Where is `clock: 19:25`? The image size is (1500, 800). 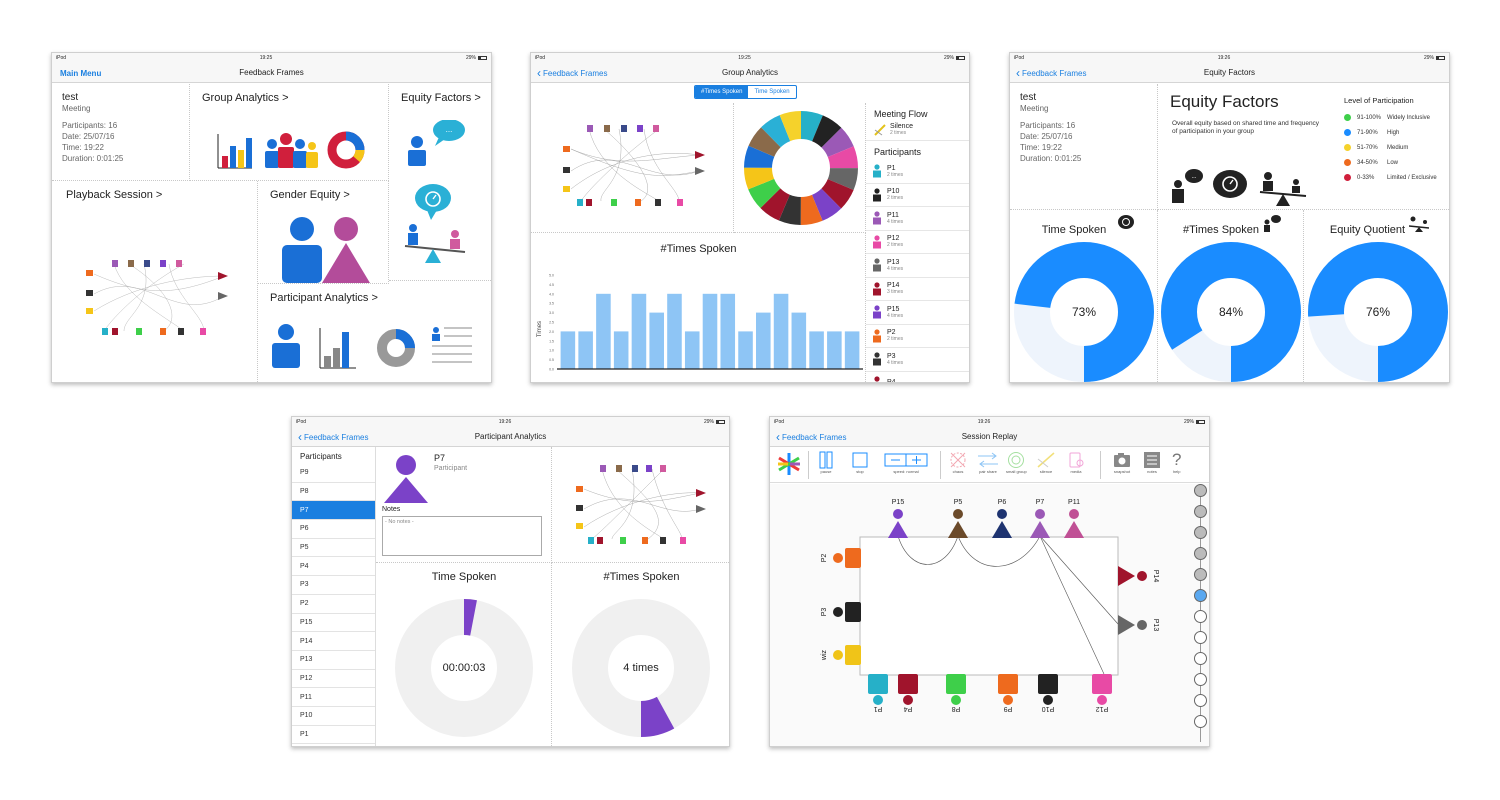
clock: 19:25 is located at coordinates (744, 58).